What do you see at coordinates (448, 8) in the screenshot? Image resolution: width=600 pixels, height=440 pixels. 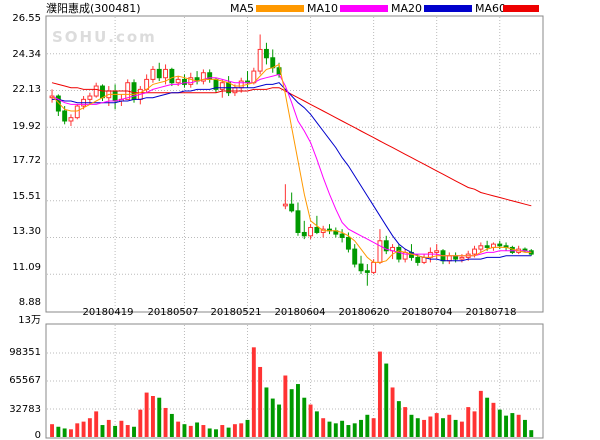 I see `legend-swatch-ma20` at bounding box center [448, 8].